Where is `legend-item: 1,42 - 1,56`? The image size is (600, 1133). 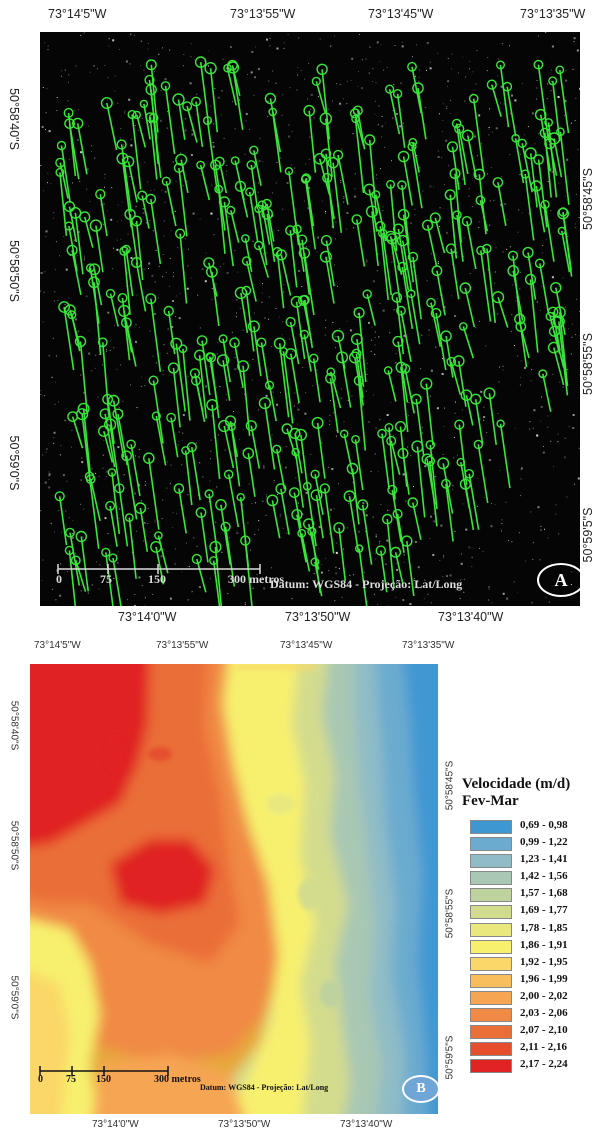 legend-item: 1,42 - 1,56 is located at coordinates (530, 878).